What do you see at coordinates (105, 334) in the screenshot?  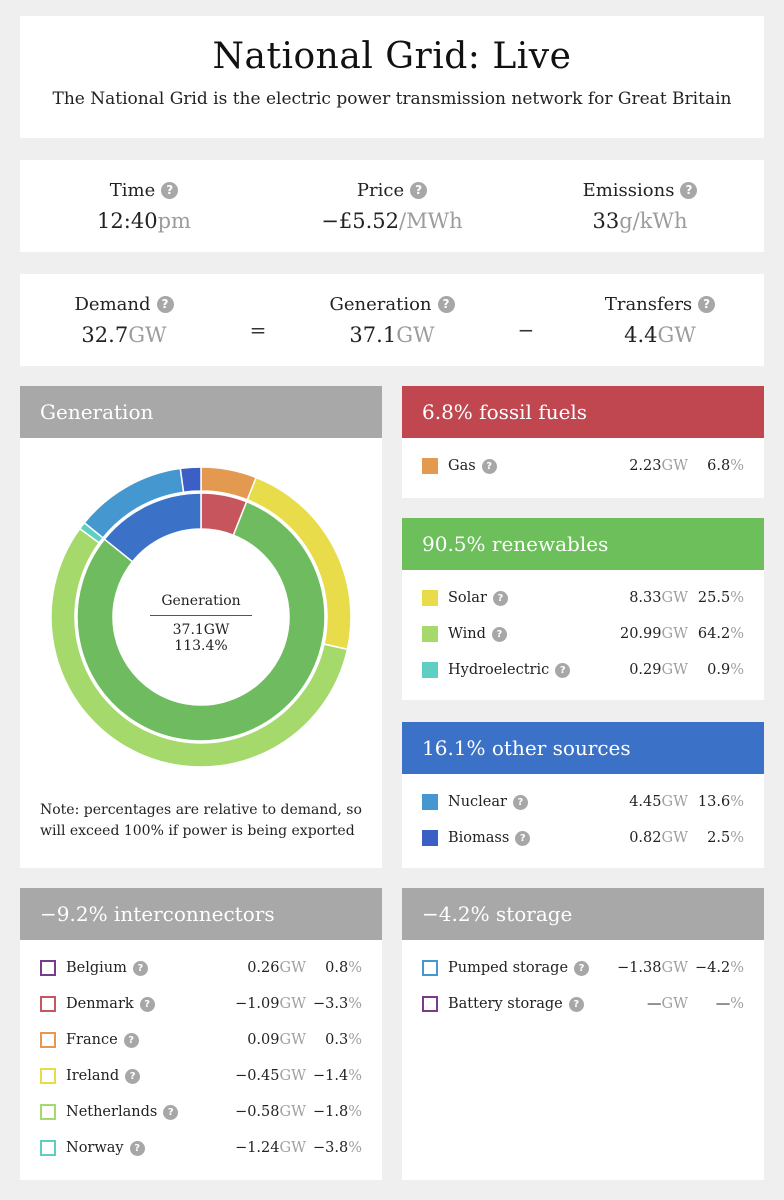 I see `demand-value: 32.7` at bounding box center [105, 334].